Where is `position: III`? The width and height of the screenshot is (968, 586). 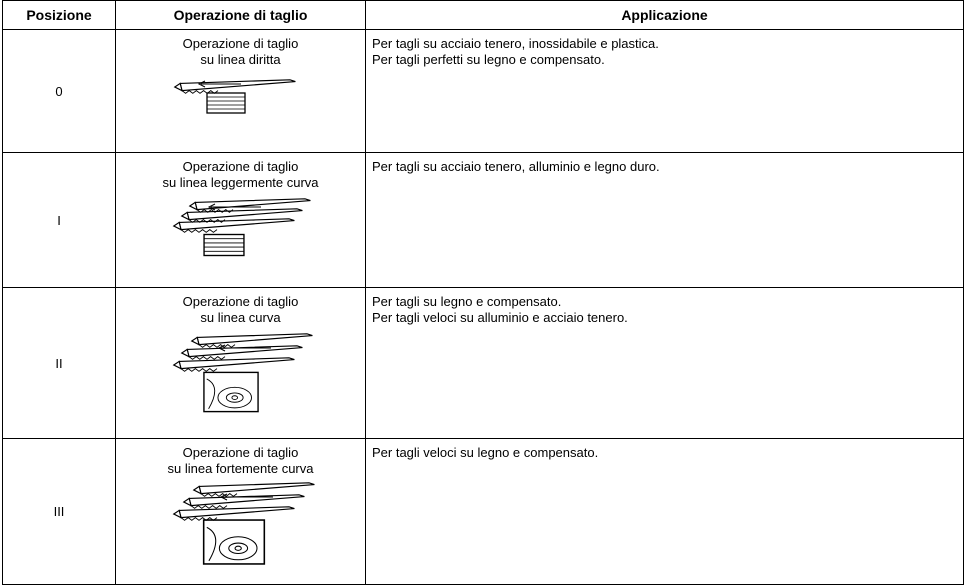
position: III is located at coordinates (59, 511).